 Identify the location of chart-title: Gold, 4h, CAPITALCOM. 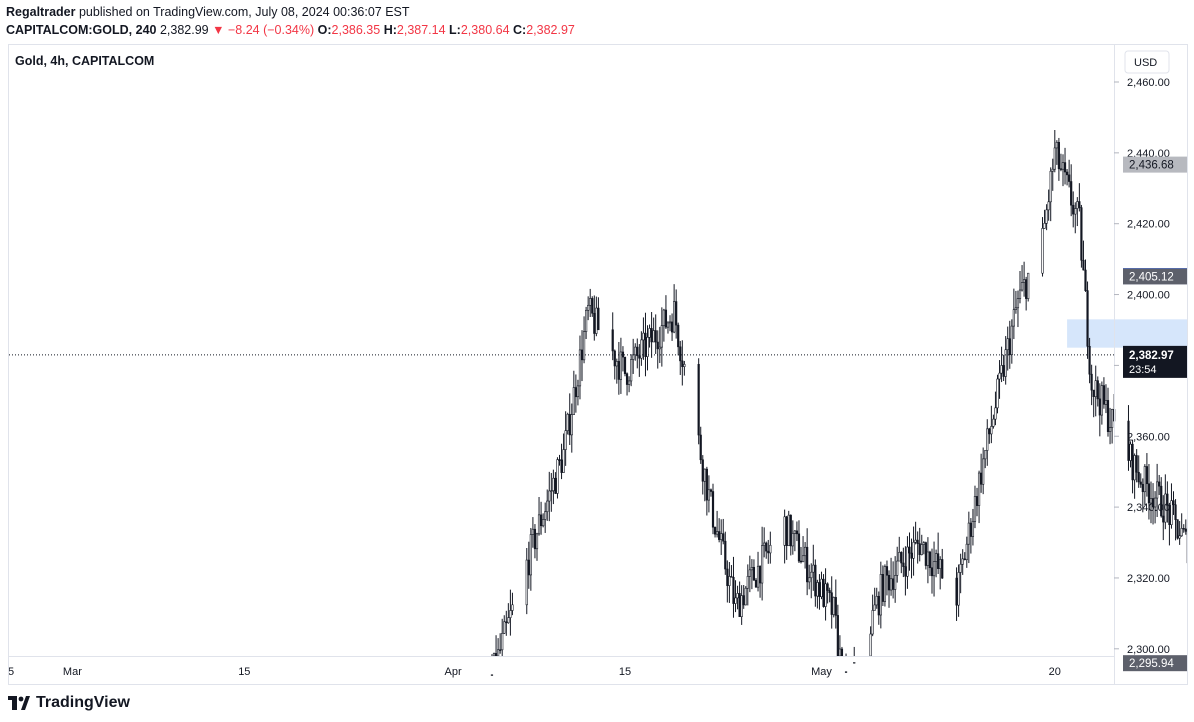
(84, 61).